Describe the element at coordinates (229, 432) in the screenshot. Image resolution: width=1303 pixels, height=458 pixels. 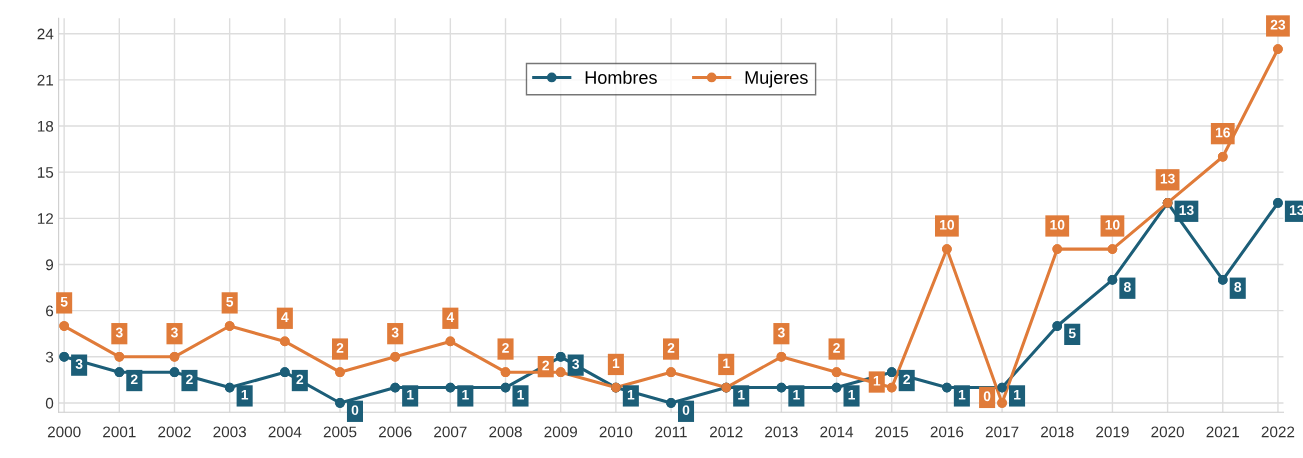
I see `x-tick-label: 2003` at that location.